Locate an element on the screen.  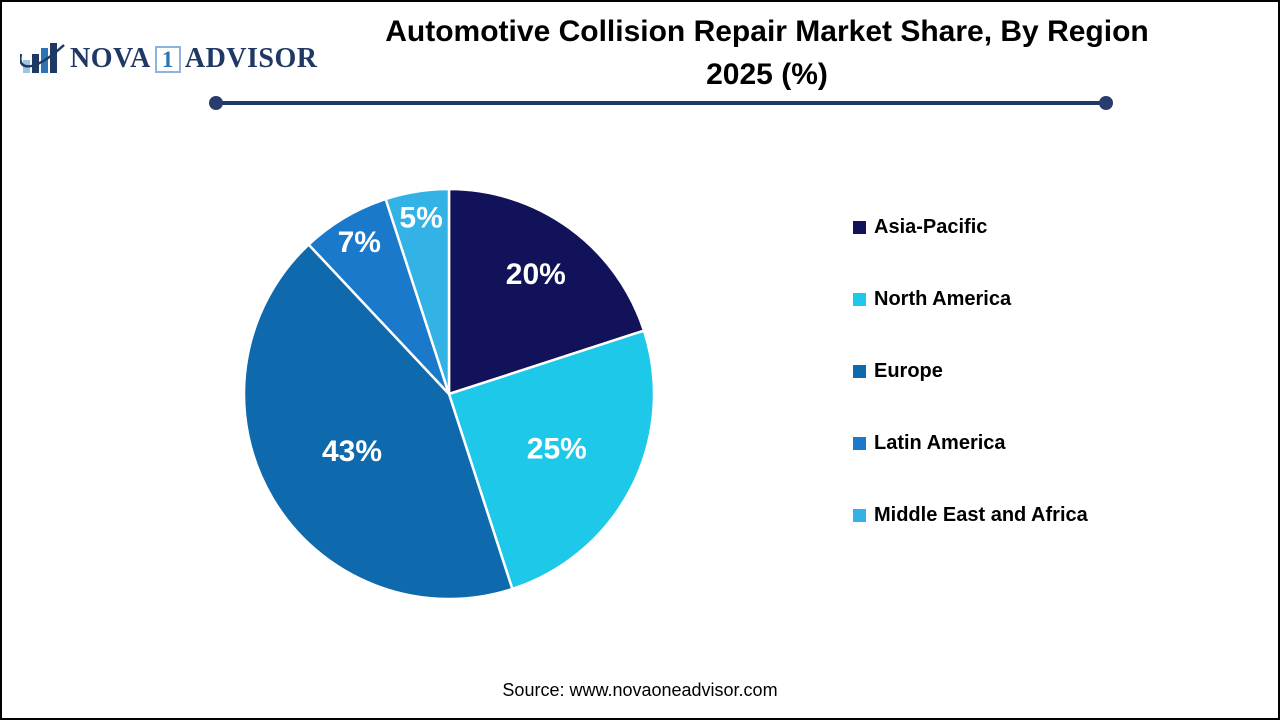
source-text: Source: www.novaoneadvisor.com is located at coordinates (640, 690).